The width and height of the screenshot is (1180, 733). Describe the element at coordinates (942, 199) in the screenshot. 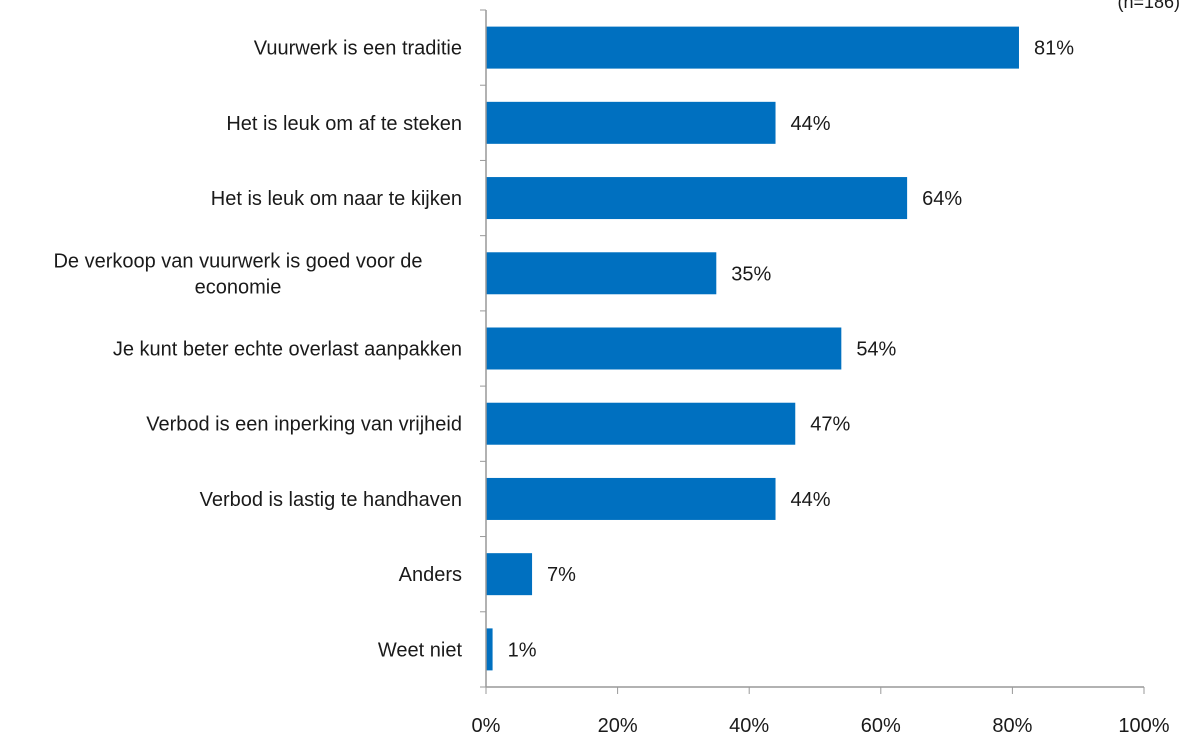

I see `value-label-2: 64%` at that location.